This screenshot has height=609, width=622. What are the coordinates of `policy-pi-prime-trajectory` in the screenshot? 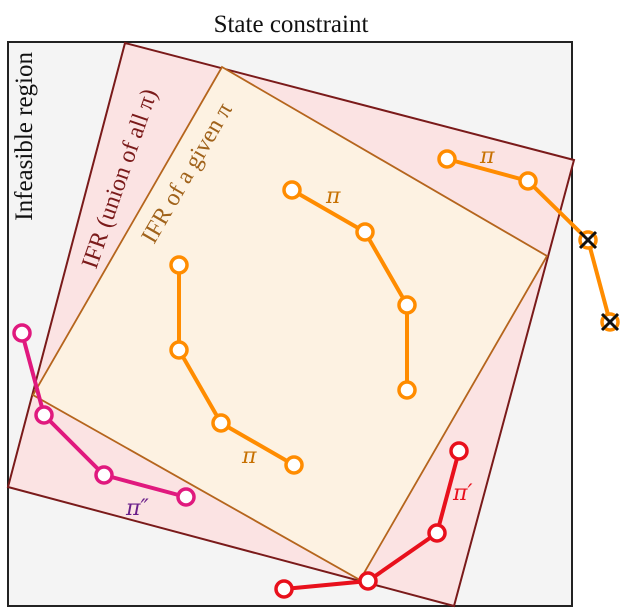 It's located at (371, 520).